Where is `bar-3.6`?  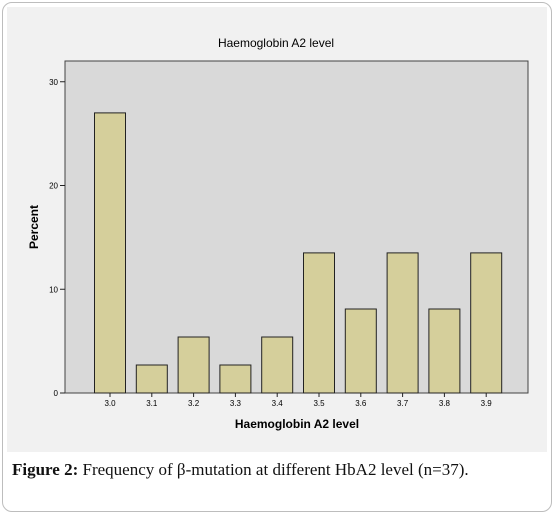 bar-3.6 is located at coordinates (360, 351).